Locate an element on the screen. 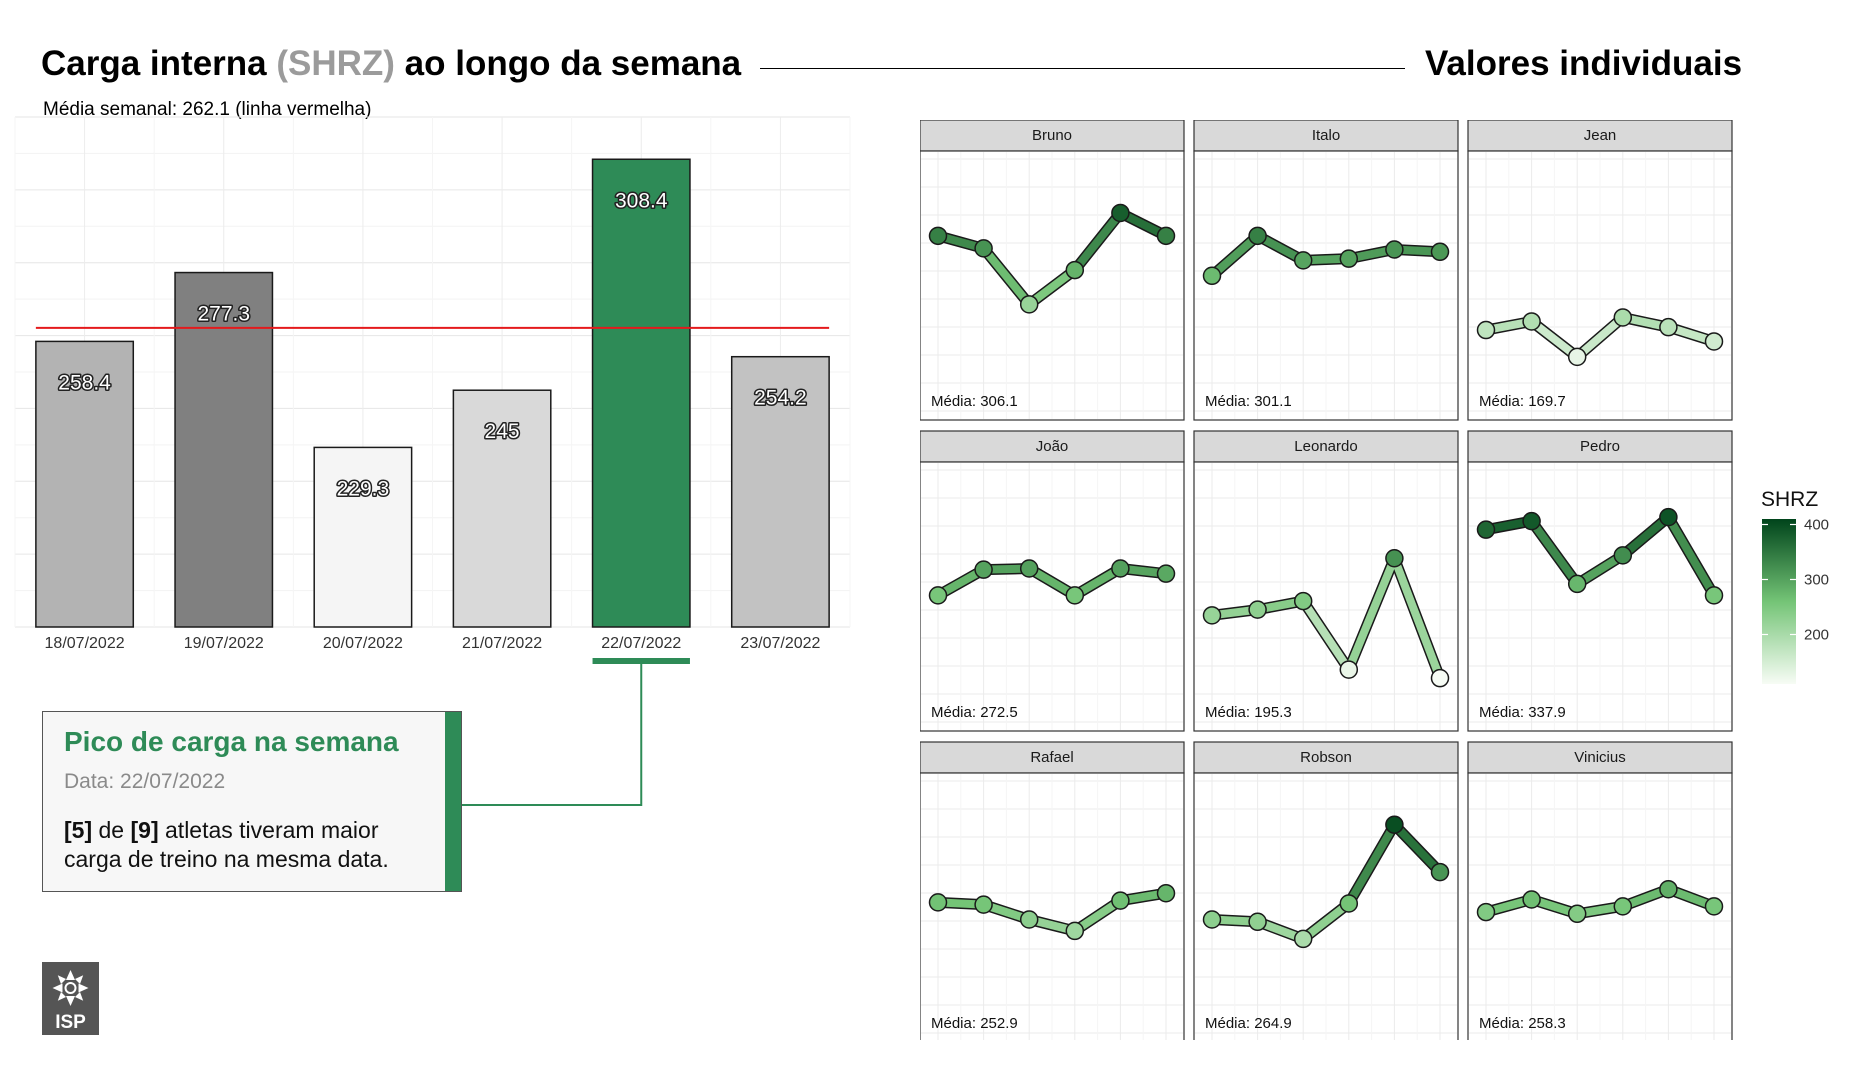 This screenshot has height=1071, width=1850. facet-strip-label: Pedro is located at coordinates (1600, 446).